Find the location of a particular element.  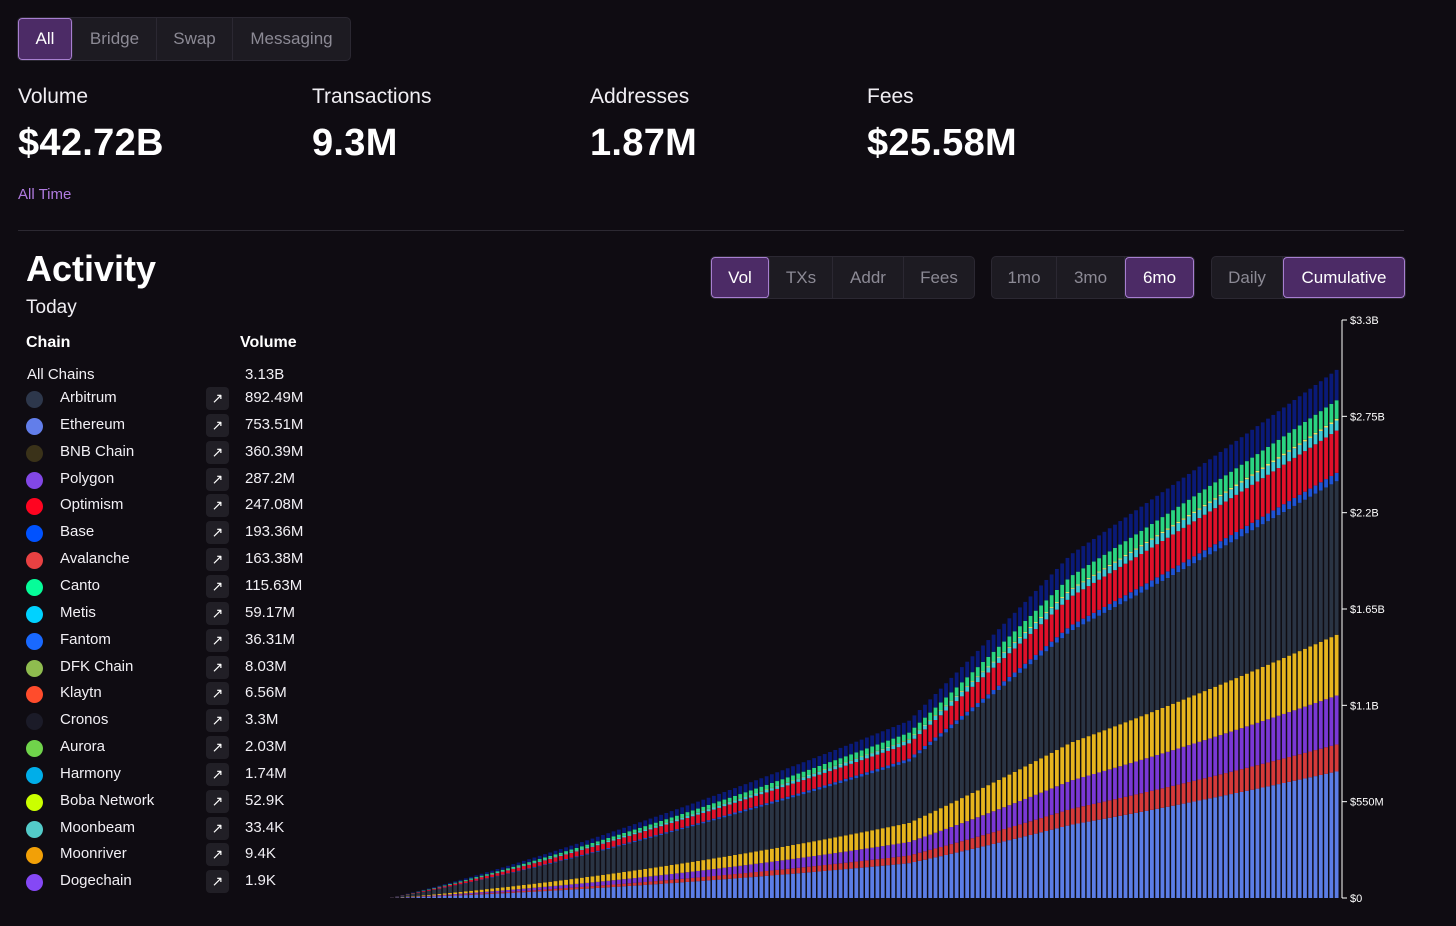

tab-daily: Daily is located at coordinates (1247, 277).